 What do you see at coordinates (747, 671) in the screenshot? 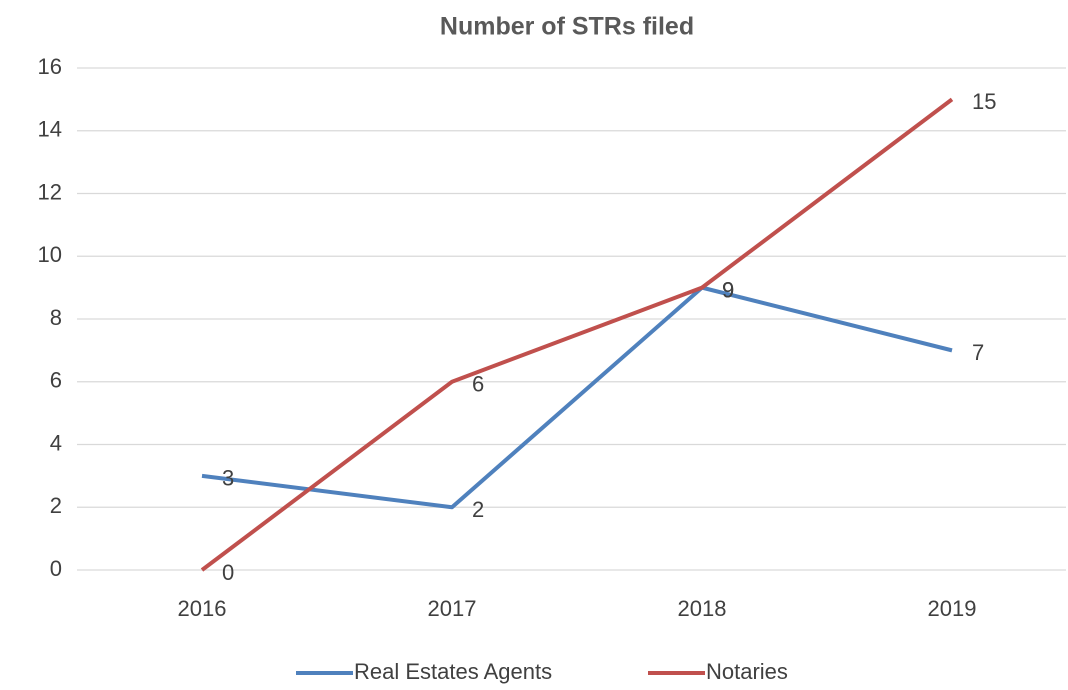
I see `legend-label: Notaries` at bounding box center [747, 671].